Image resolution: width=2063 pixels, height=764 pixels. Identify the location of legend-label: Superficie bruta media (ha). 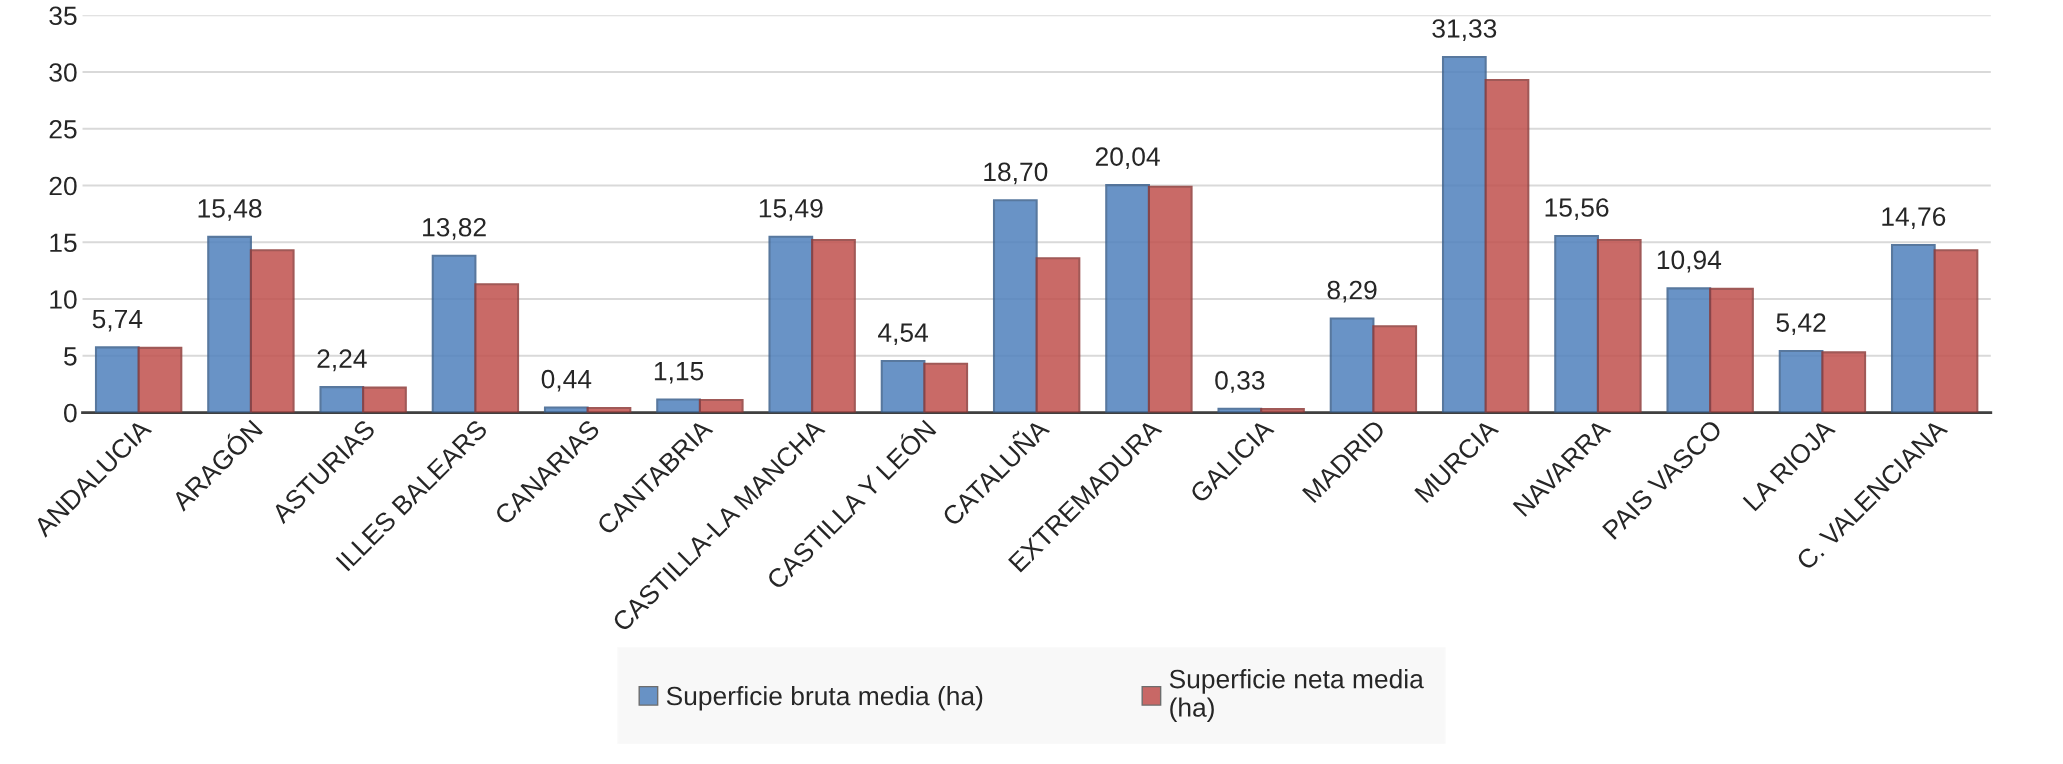
(824, 698).